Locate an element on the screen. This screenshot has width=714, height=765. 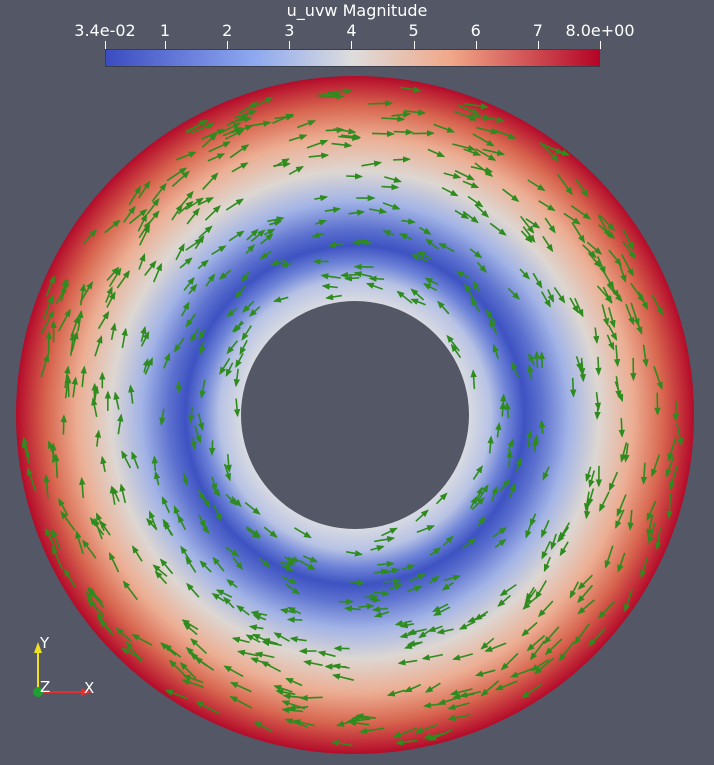
colorbar-tick-label: 3.4e-02 is located at coordinates (105, 30).